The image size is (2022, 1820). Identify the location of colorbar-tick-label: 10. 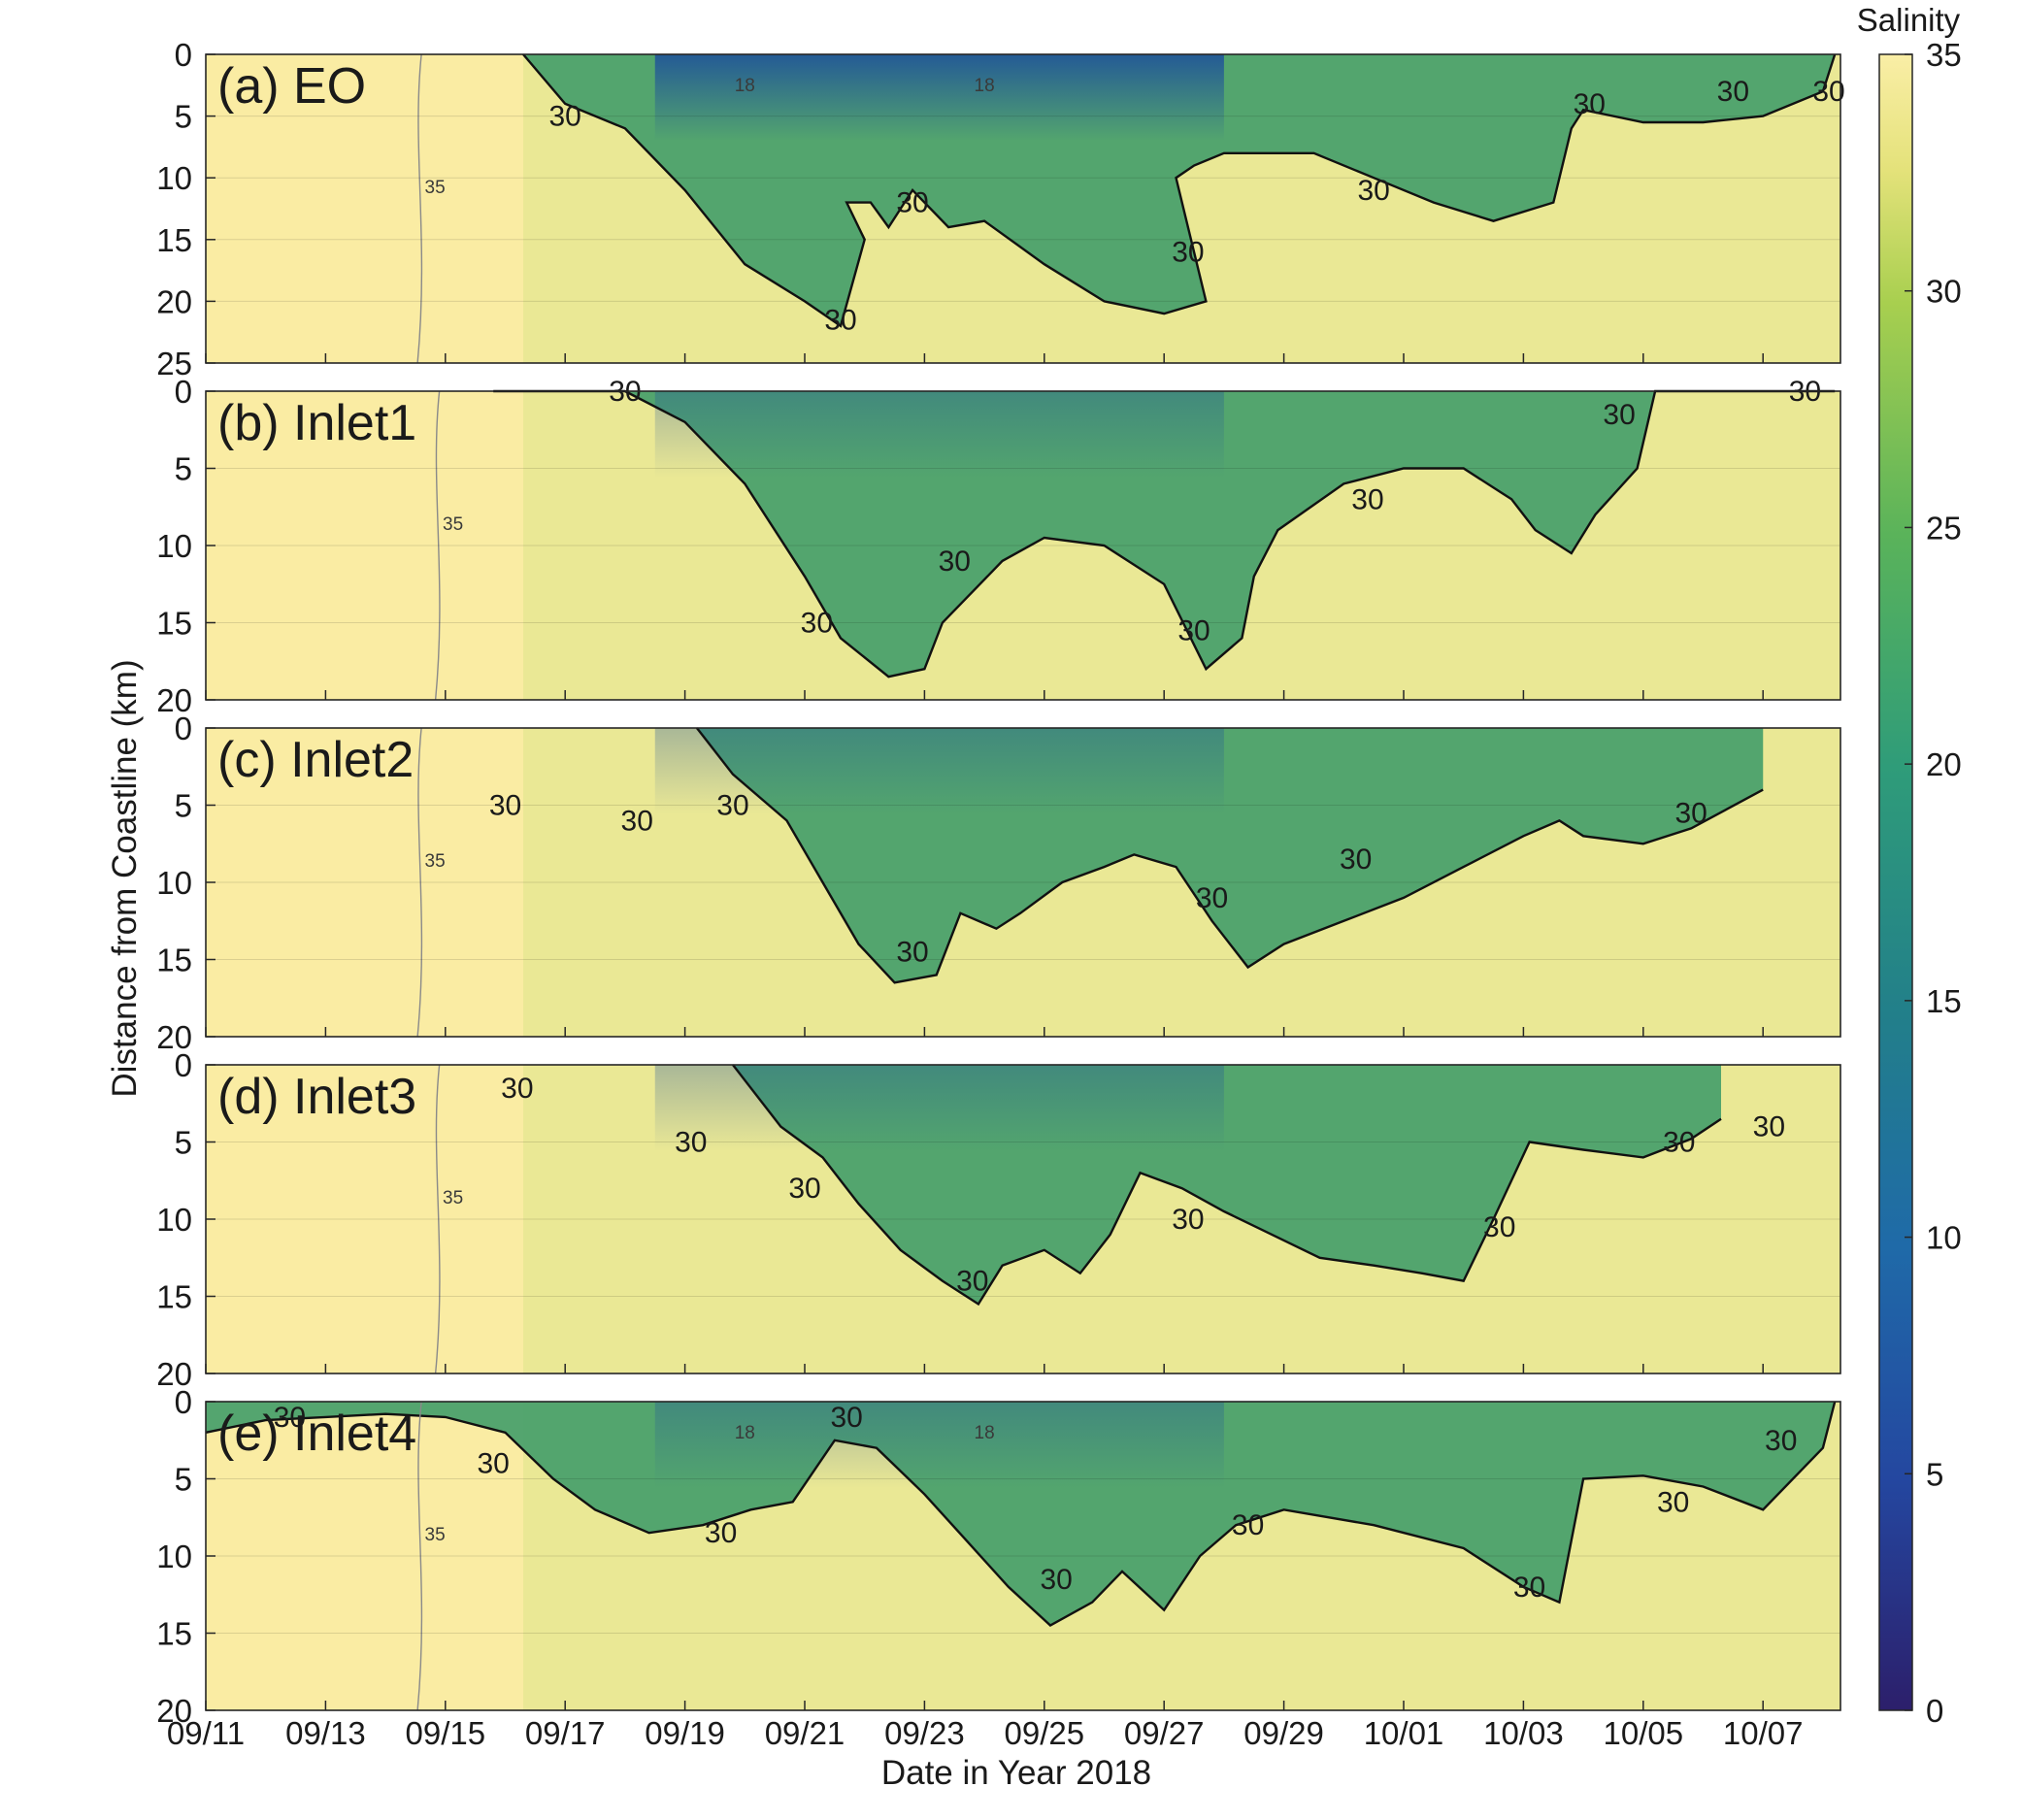
(1944, 1238).